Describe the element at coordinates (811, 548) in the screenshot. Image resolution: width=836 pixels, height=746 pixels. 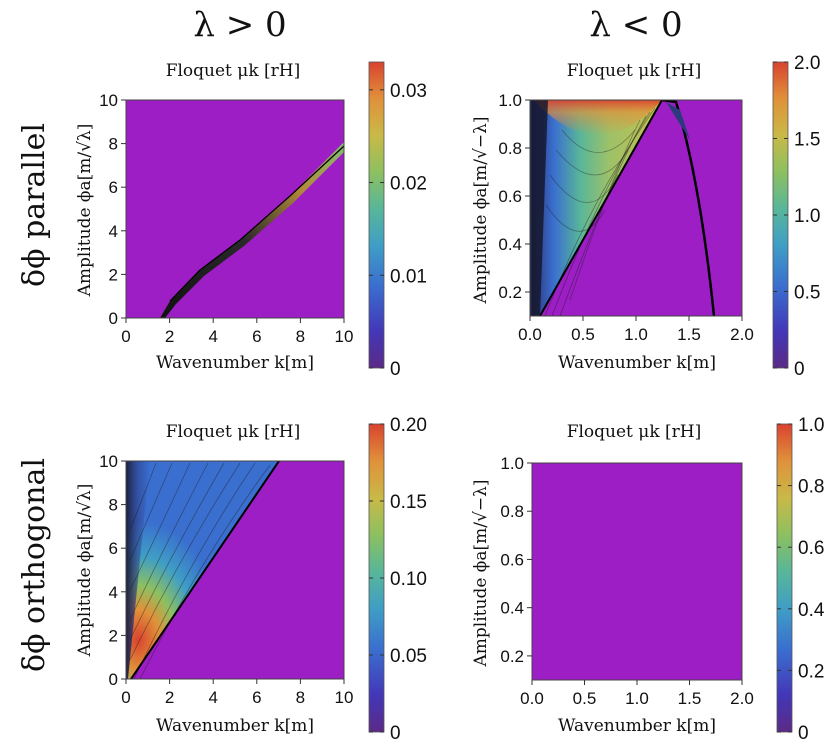
I see `colorbar-tick-label: 0.6` at that location.